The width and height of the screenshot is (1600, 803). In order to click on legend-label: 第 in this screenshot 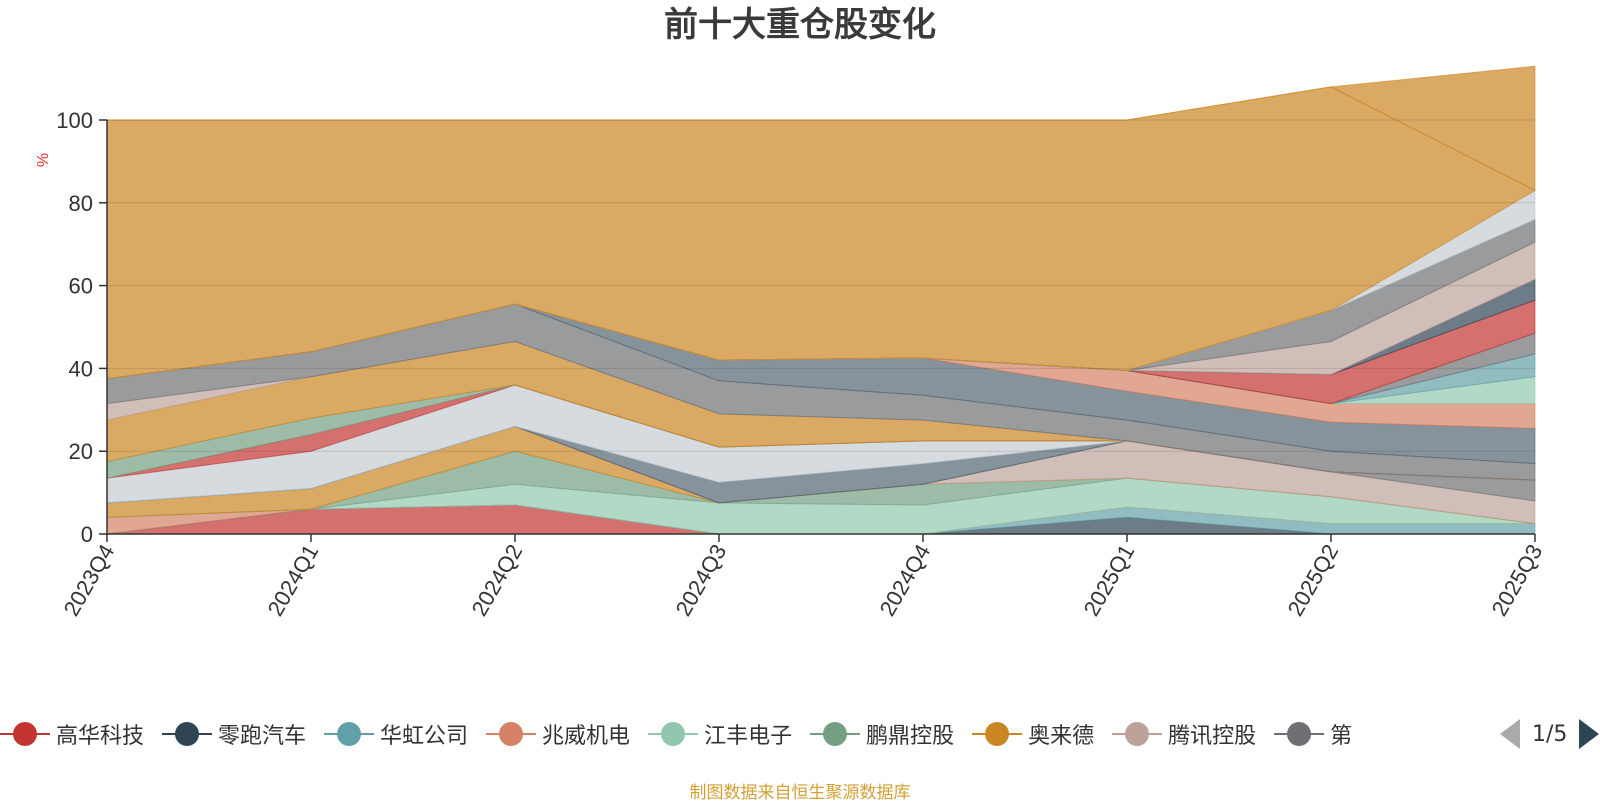, I will do `click(1341, 736)`.